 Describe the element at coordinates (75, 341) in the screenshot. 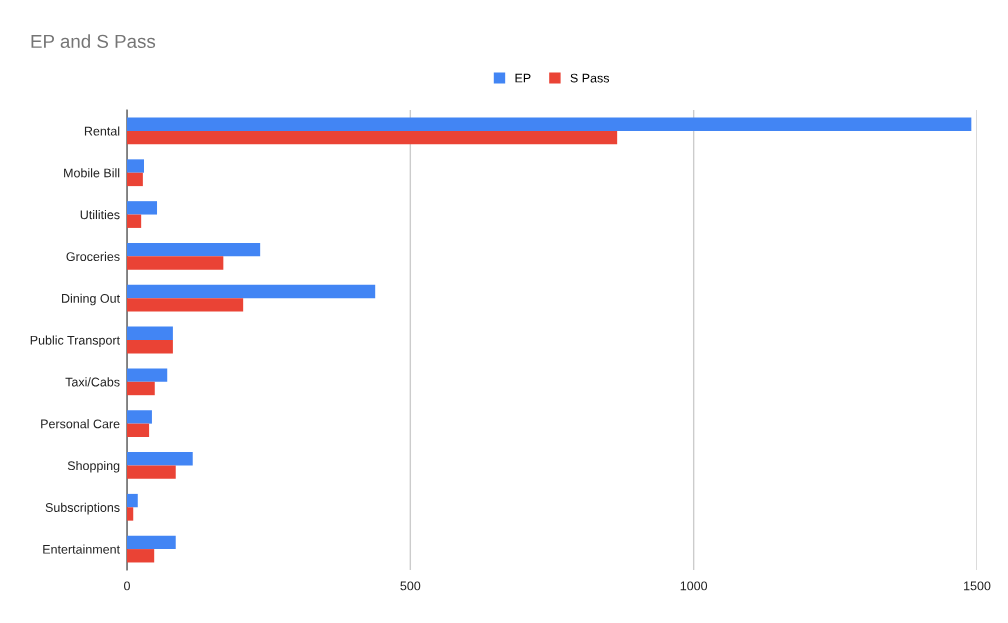

I see `y-tick-label: Public Transport` at that location.